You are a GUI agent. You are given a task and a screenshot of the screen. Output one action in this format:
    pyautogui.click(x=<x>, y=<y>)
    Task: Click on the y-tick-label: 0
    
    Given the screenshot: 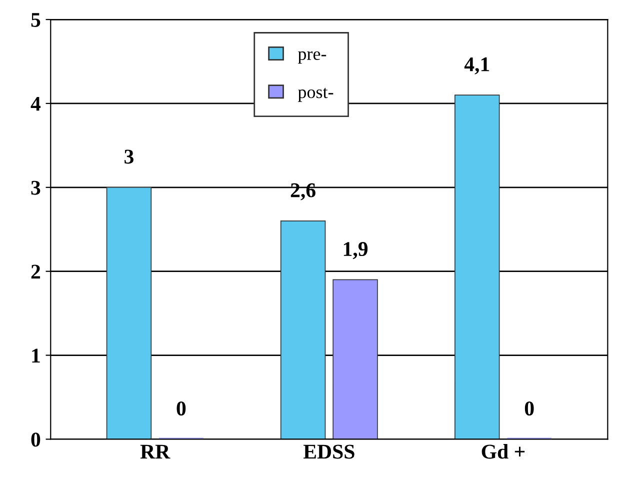 What is the action you would take?
    pyautogui.click(x=35, y=439)
    